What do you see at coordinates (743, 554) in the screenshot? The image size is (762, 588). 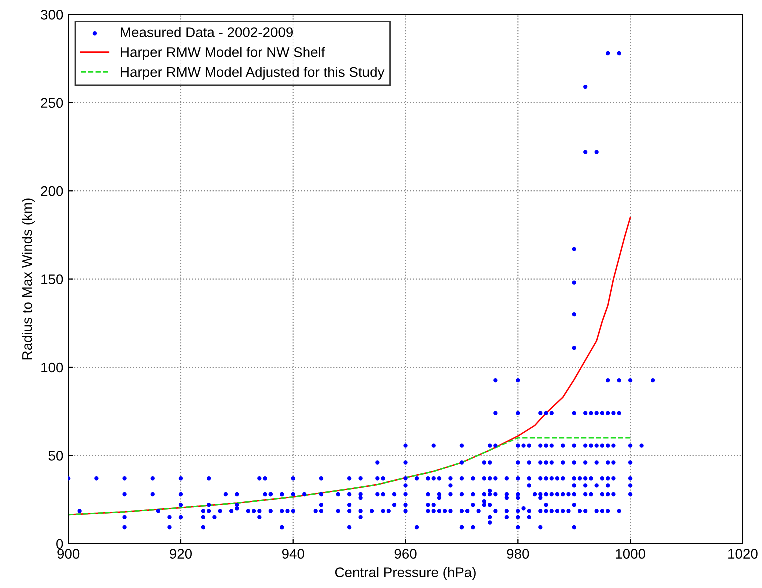 I see `x-tick-label: 1020` at bounding box center [743, 554].